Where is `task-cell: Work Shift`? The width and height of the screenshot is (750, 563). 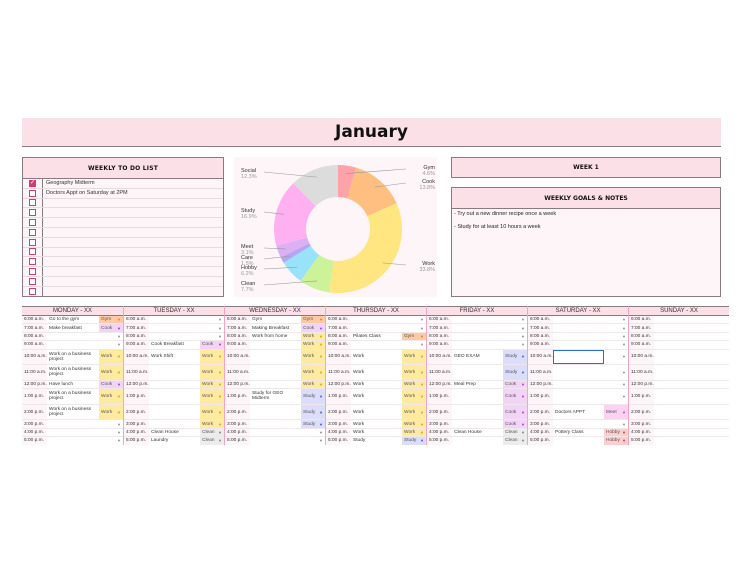 task-cell: Work Shift is located at coordinates (162, 357).